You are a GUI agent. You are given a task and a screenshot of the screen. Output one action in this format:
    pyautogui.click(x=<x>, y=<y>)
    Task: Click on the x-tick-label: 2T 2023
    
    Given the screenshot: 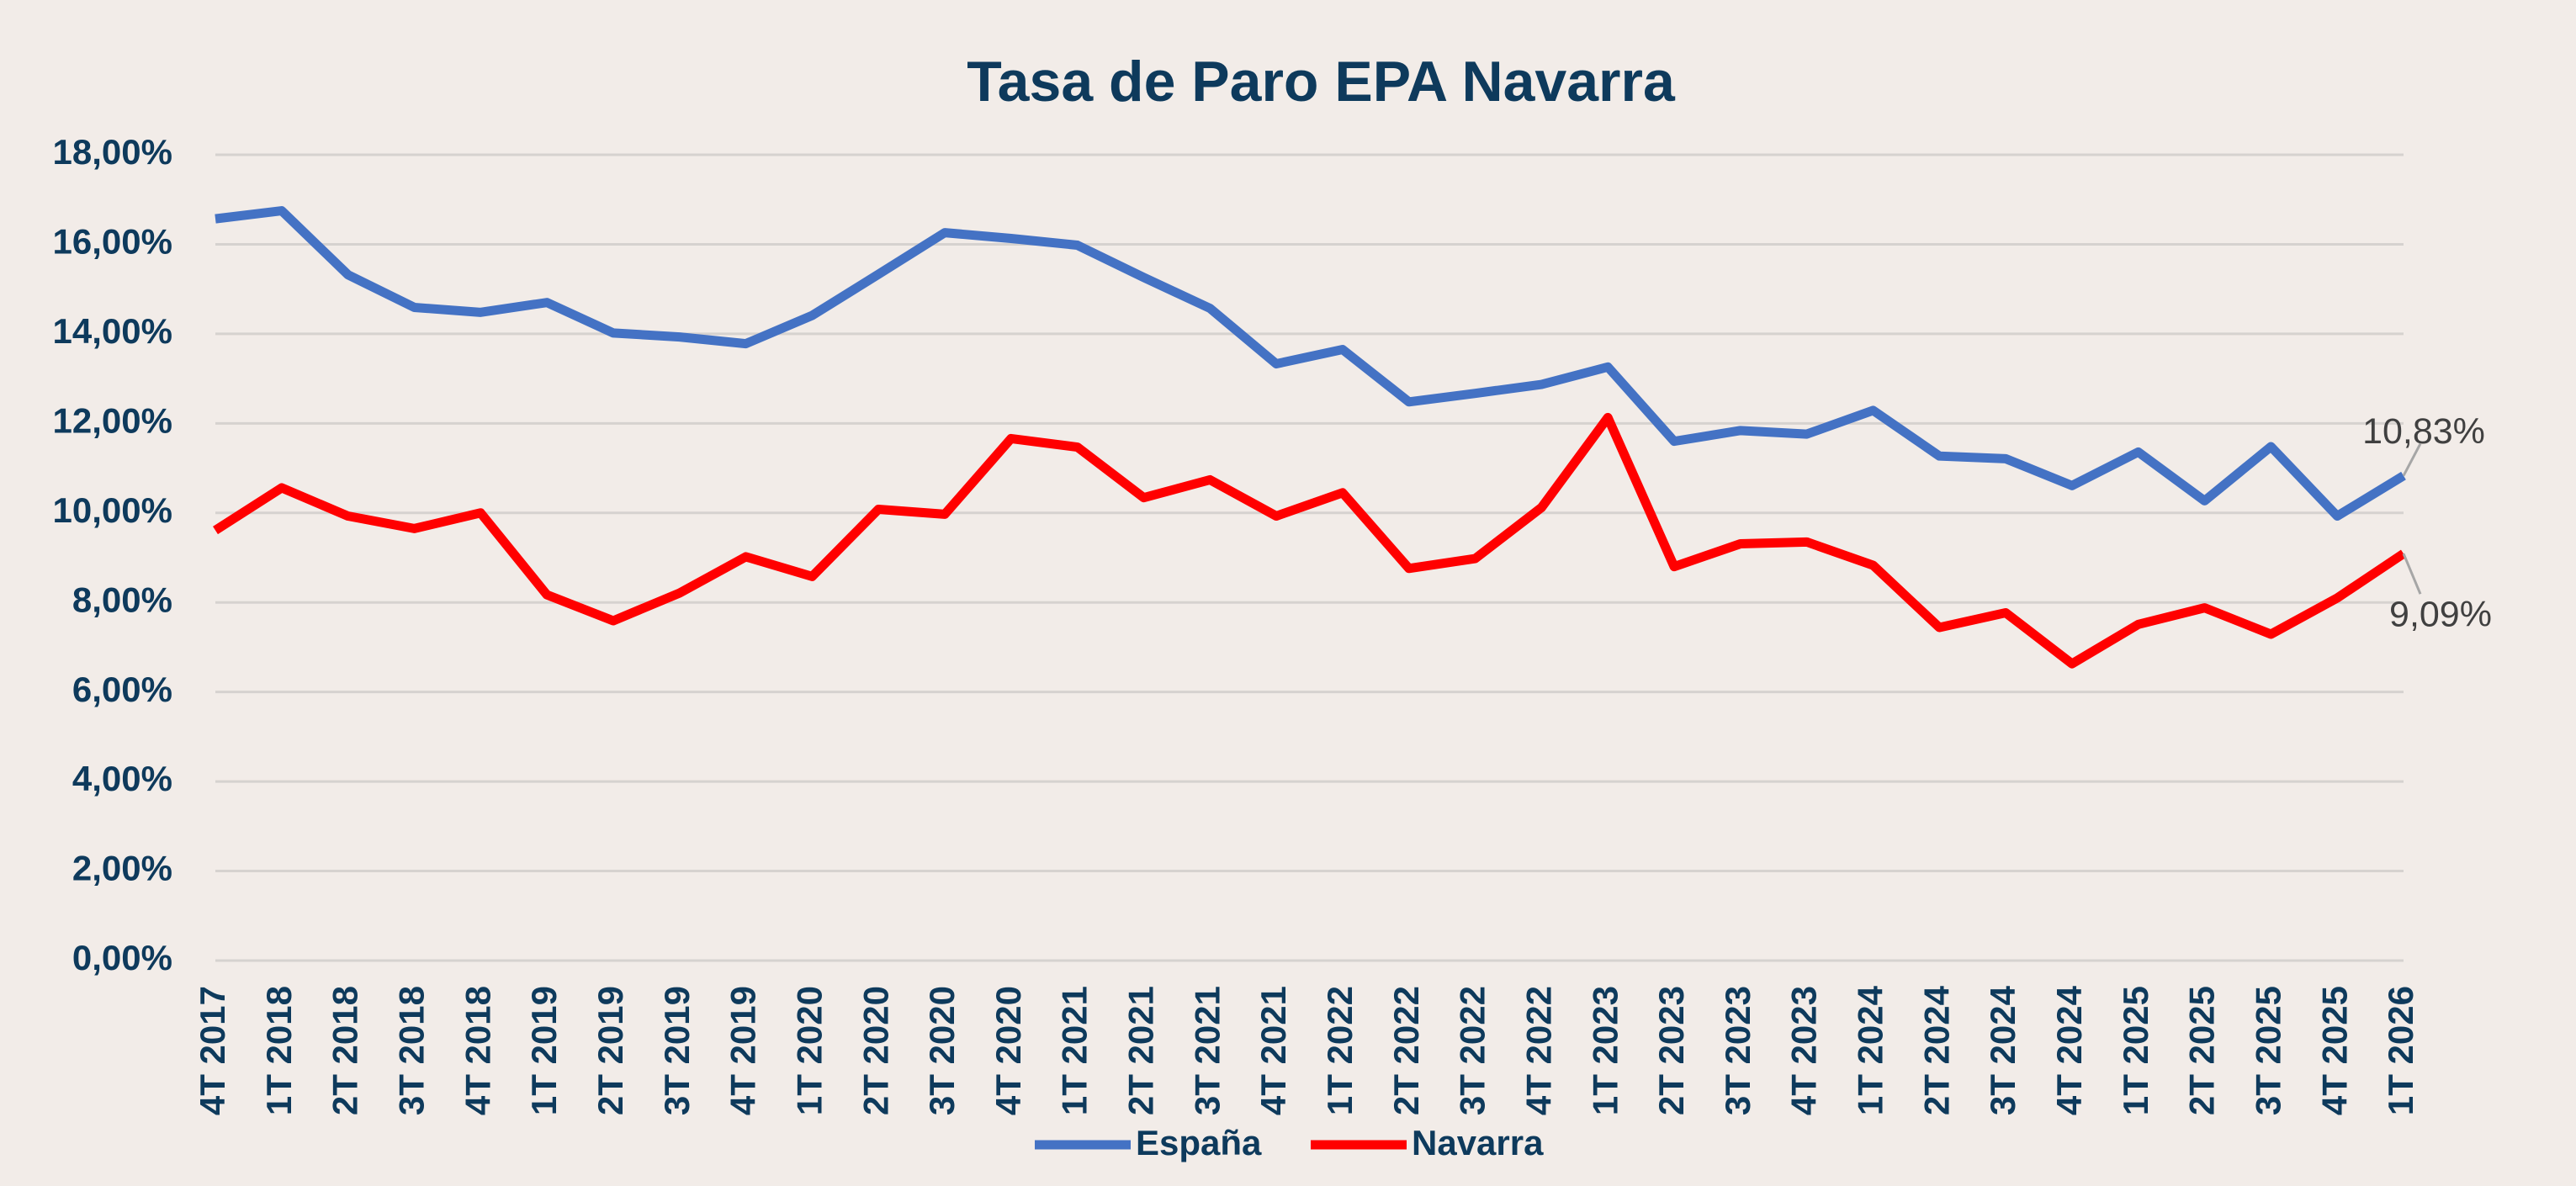 What is the action you would take?
    pyautogui.click(x=1671, y=1050)
    